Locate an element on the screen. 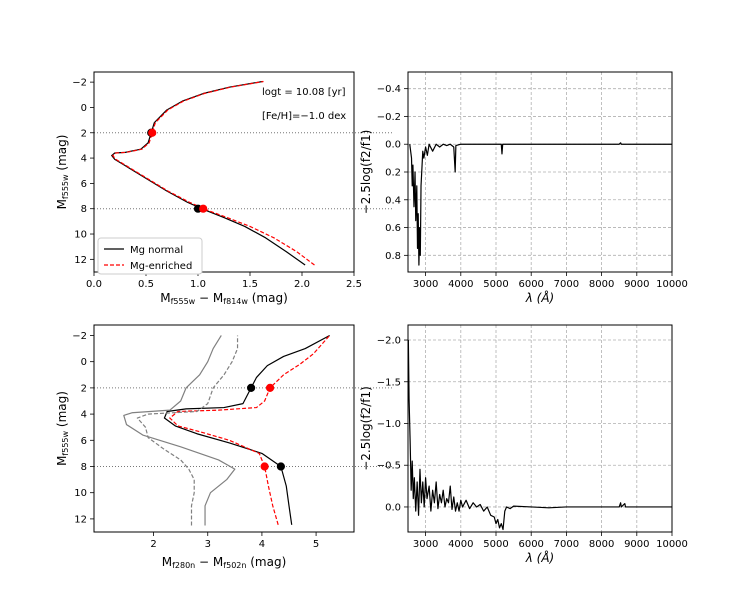 This screenshot has width=747, height=598. y-tick-label: 0.8 is located at coordinates (393, 256).